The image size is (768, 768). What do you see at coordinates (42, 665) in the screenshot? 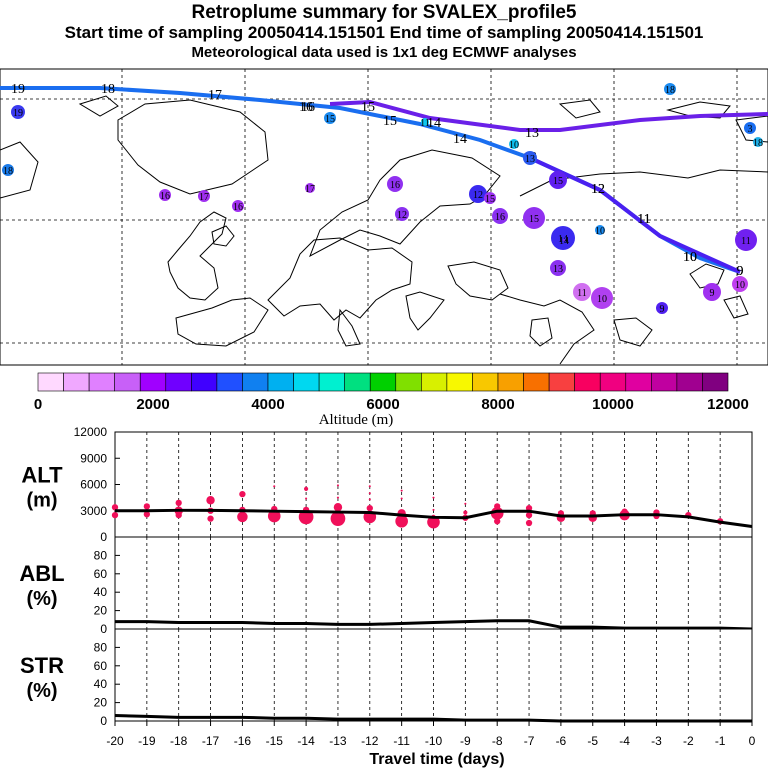
I see `str-panel-name: STR` at bounding box center [42, 665].